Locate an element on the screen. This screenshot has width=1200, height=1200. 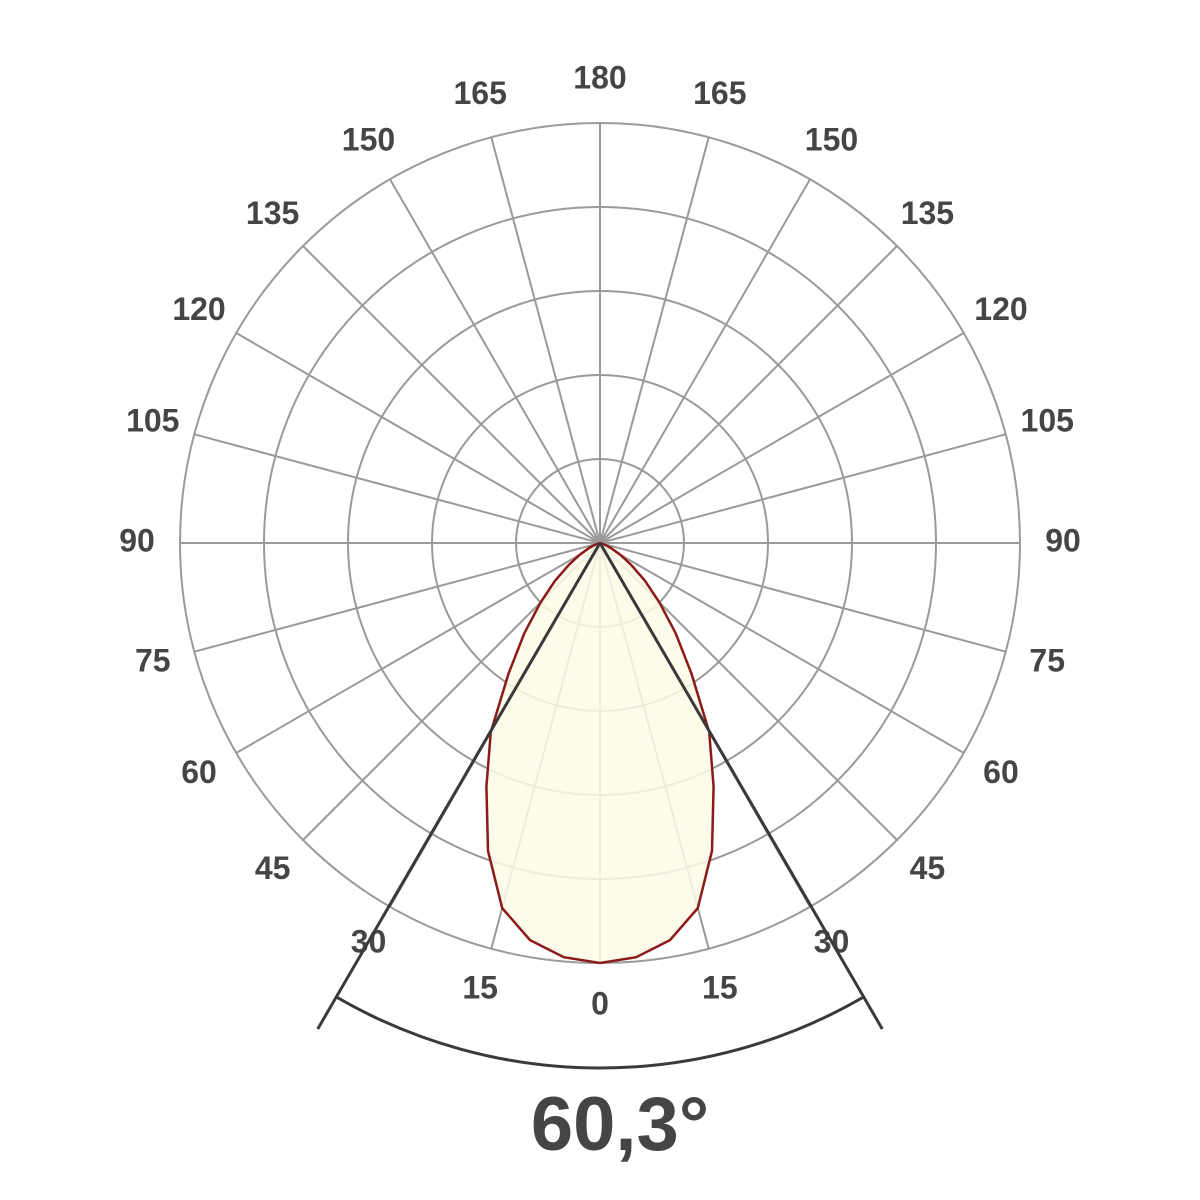
theta-tick-label: 0 is located at coordinates (600, 1003).